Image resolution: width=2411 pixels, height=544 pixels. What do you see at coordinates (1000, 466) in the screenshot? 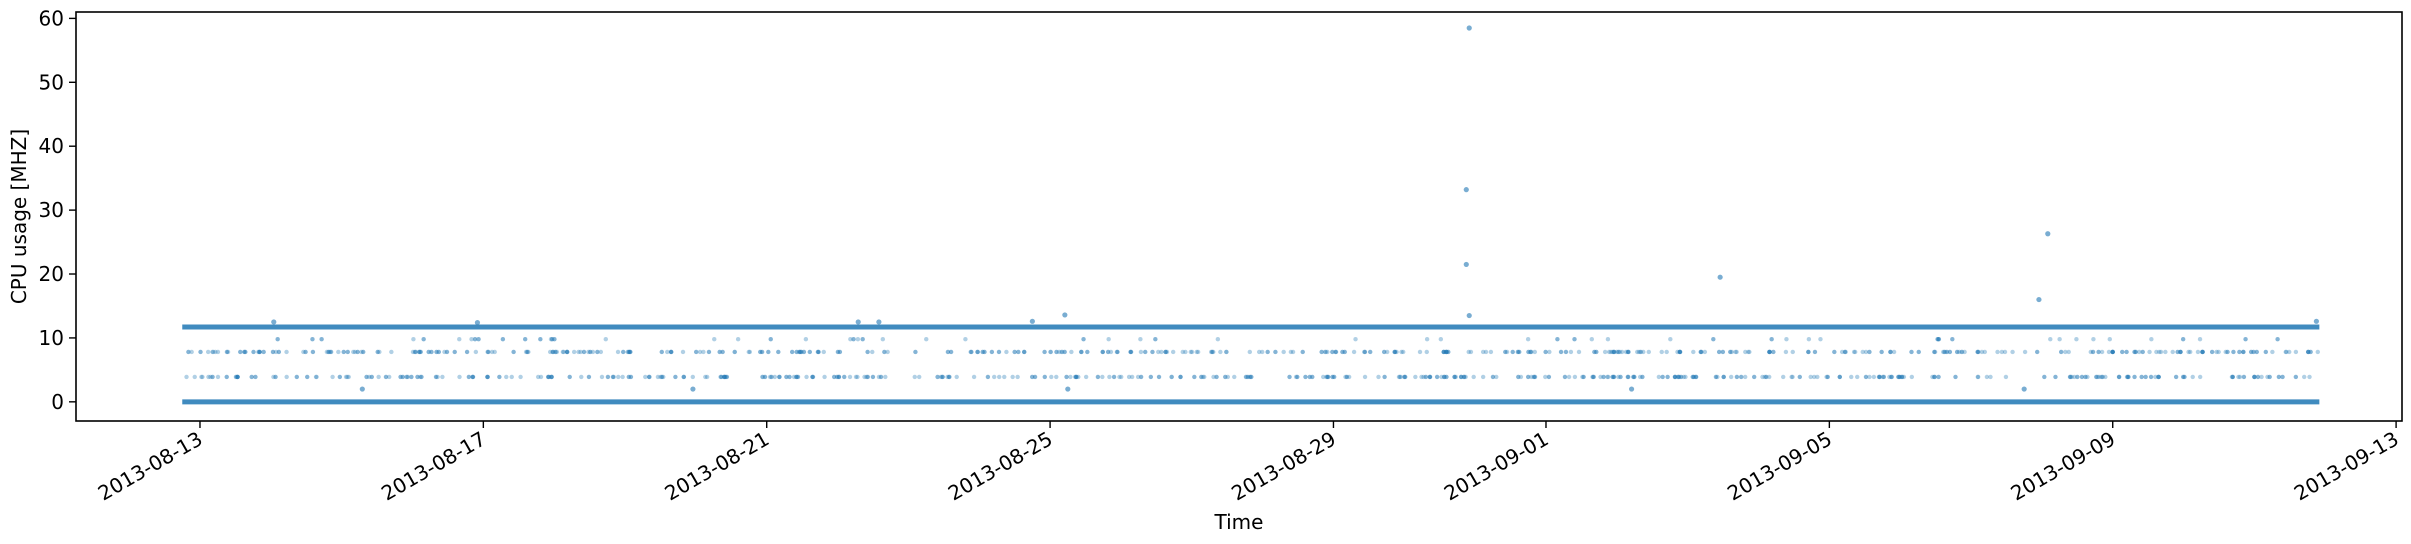
I see `x-tick-label: 2013-08-25` at bounding box center [1000, 466].